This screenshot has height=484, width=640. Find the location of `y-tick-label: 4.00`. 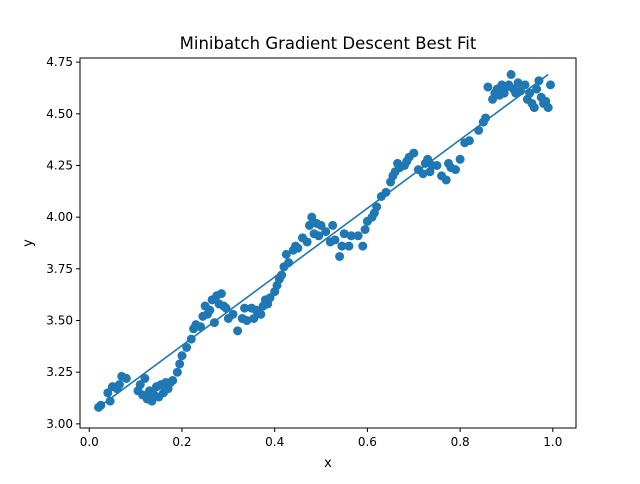

y-tick-label: 4.00 is located at coordinates (59, 217).